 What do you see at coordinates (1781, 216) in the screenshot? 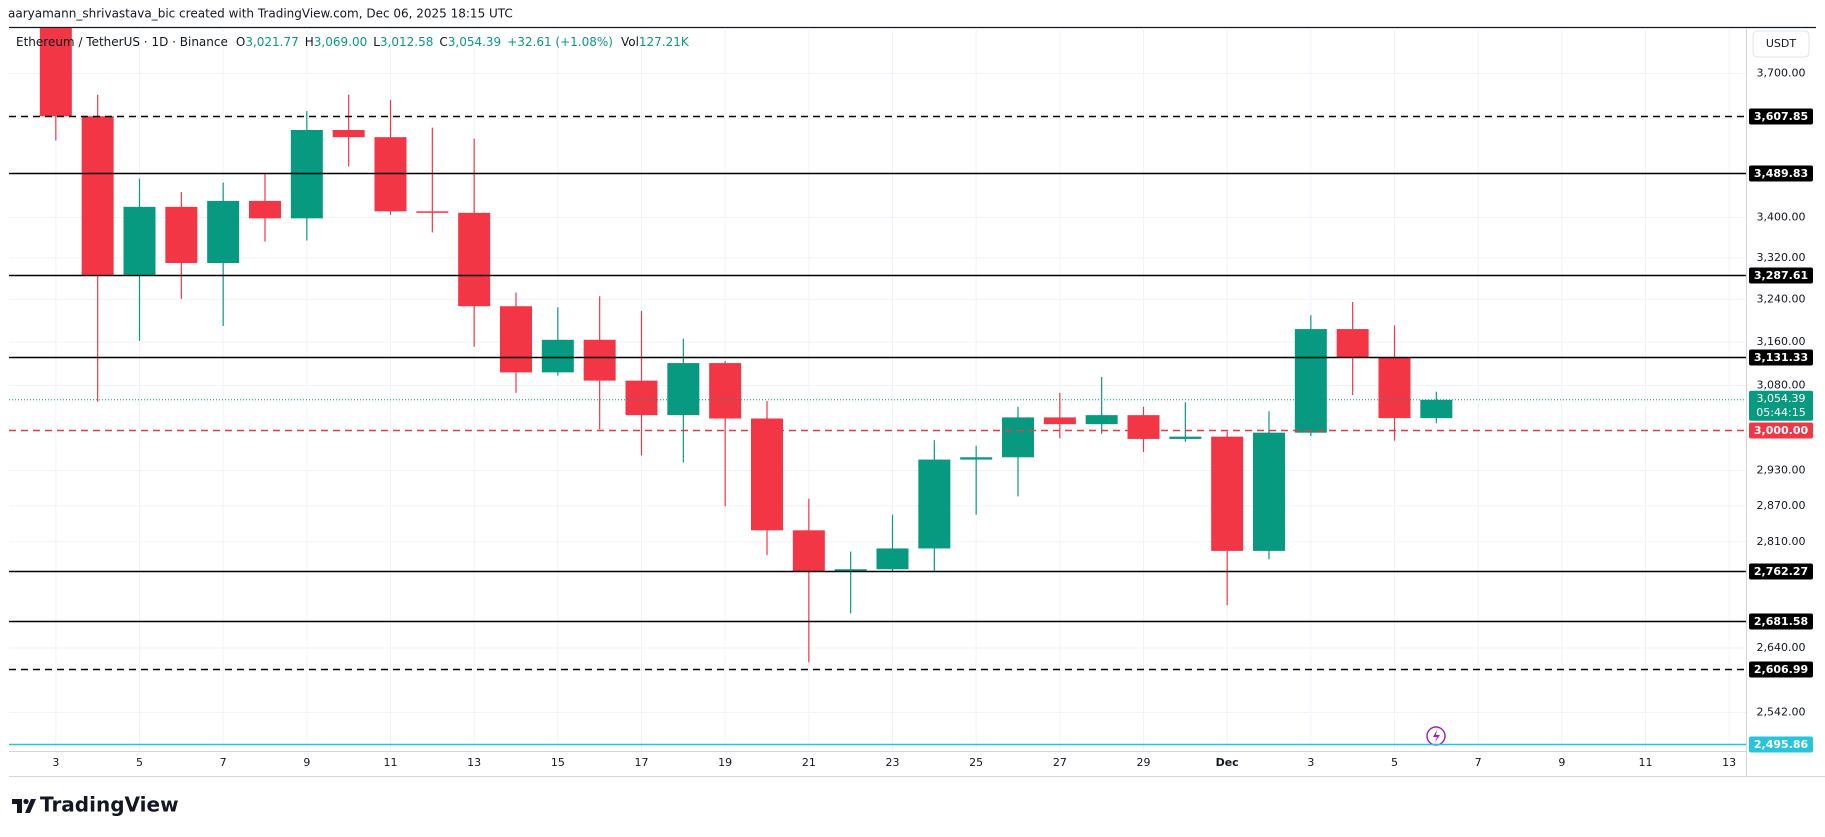
I see `y-tick-label: 3,400.00` at bounding box center [1781, 216].